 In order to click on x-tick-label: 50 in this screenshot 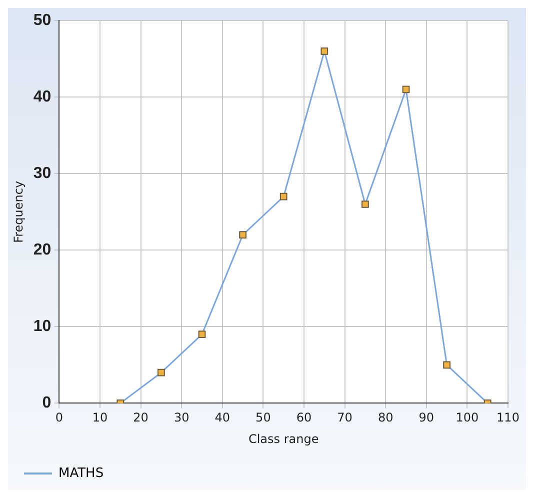, I will do `click(263, 417)`.